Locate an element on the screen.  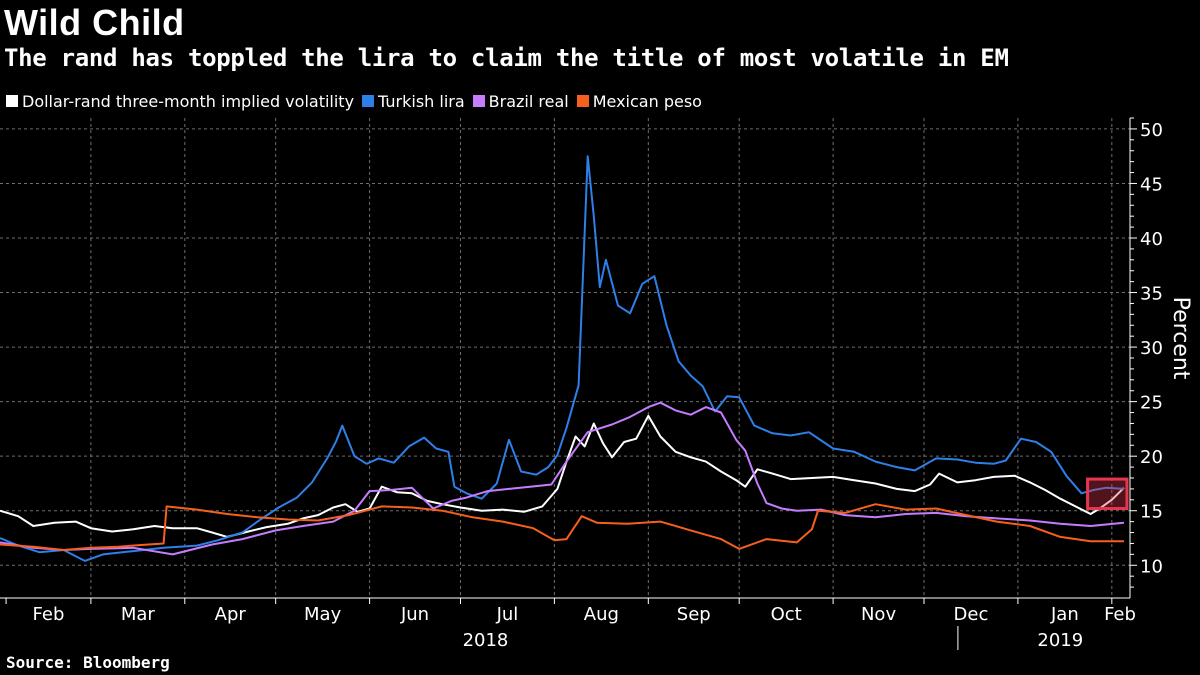
x-tick-label-jan: Jan is located at coordinates (1064, 614).